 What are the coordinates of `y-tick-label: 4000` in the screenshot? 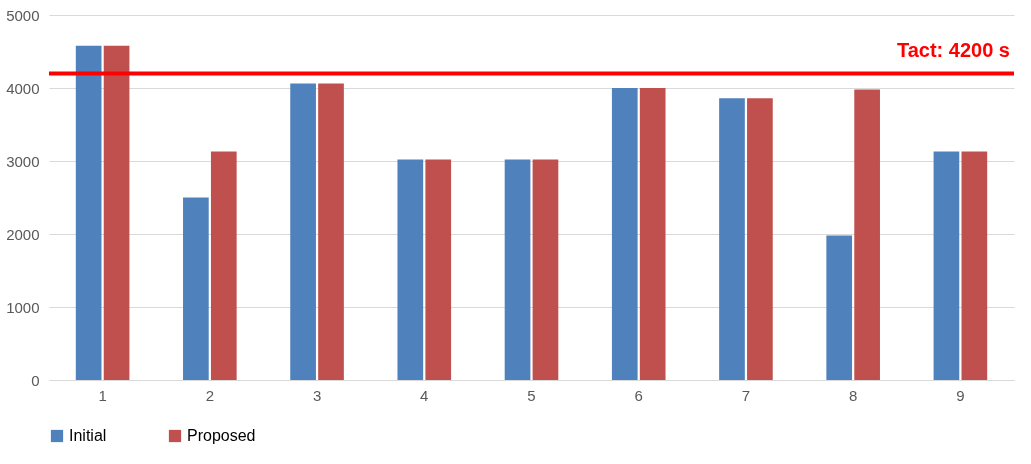 It's located at (23, 88).